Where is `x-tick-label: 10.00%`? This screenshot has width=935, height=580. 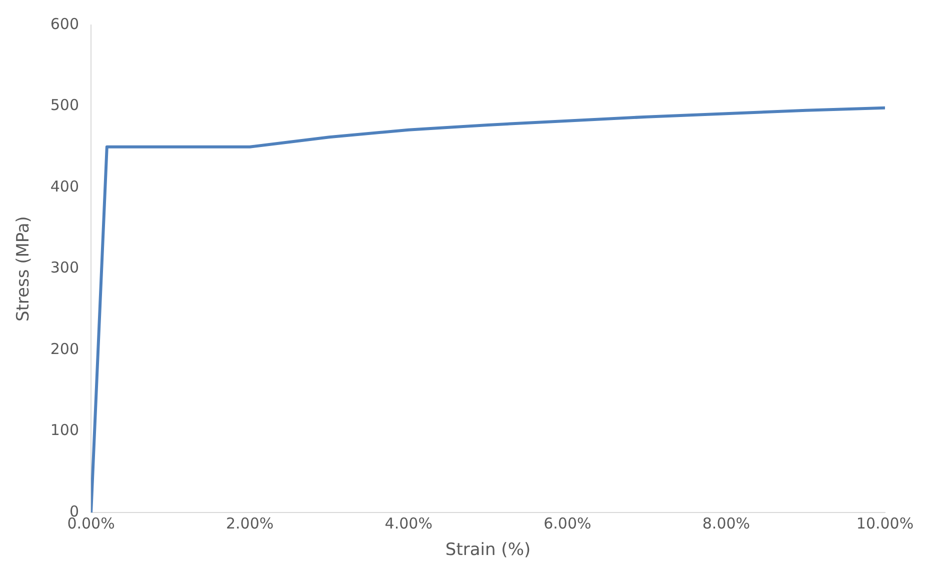 x-tick-label: 10.00% is located at coordinates (885, 523).